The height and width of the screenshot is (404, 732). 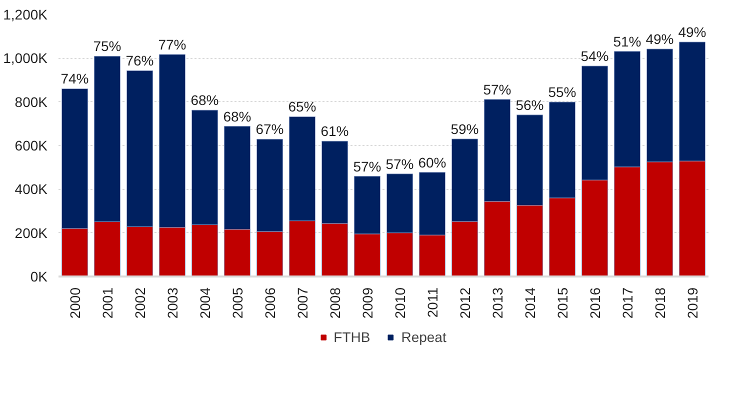 I want to click on x-tick-label: 2016, so click(x=594, y=303).